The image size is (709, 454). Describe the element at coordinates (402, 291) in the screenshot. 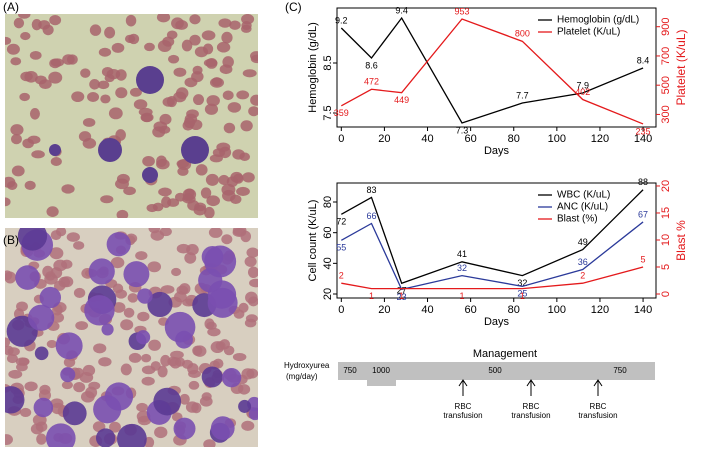

I see `value-label: 27` at that location.